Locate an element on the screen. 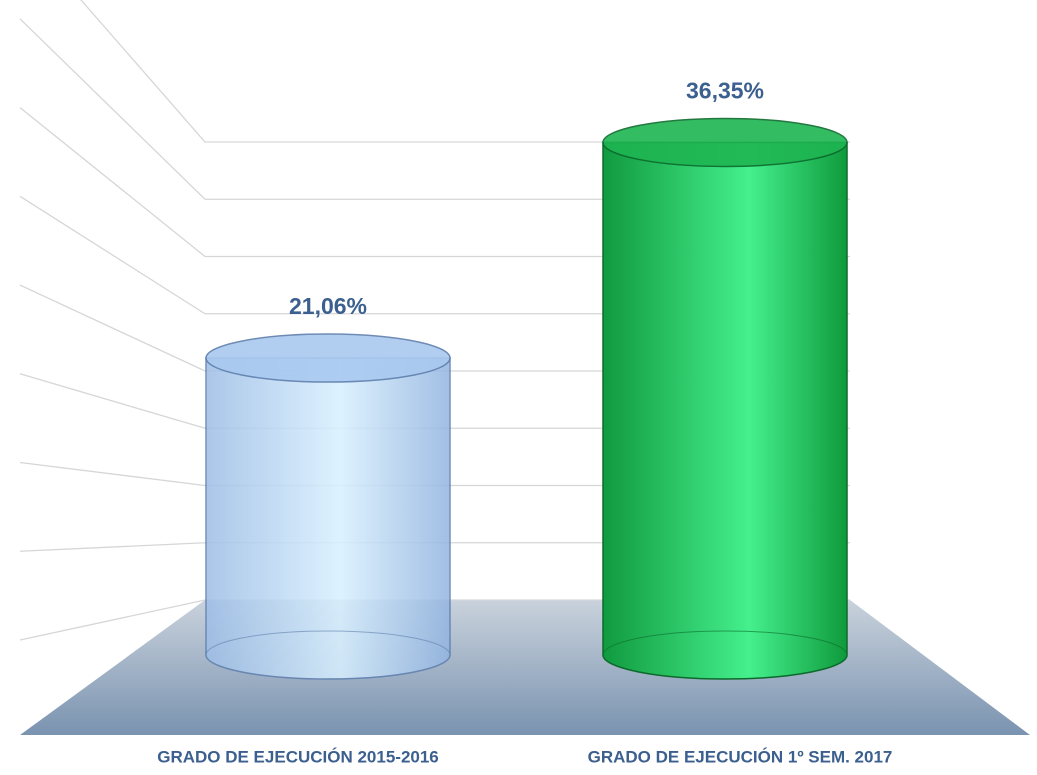 This screenshot has height=775, width=1037. value-label: 21,06% is located at coordinates (328, 306).